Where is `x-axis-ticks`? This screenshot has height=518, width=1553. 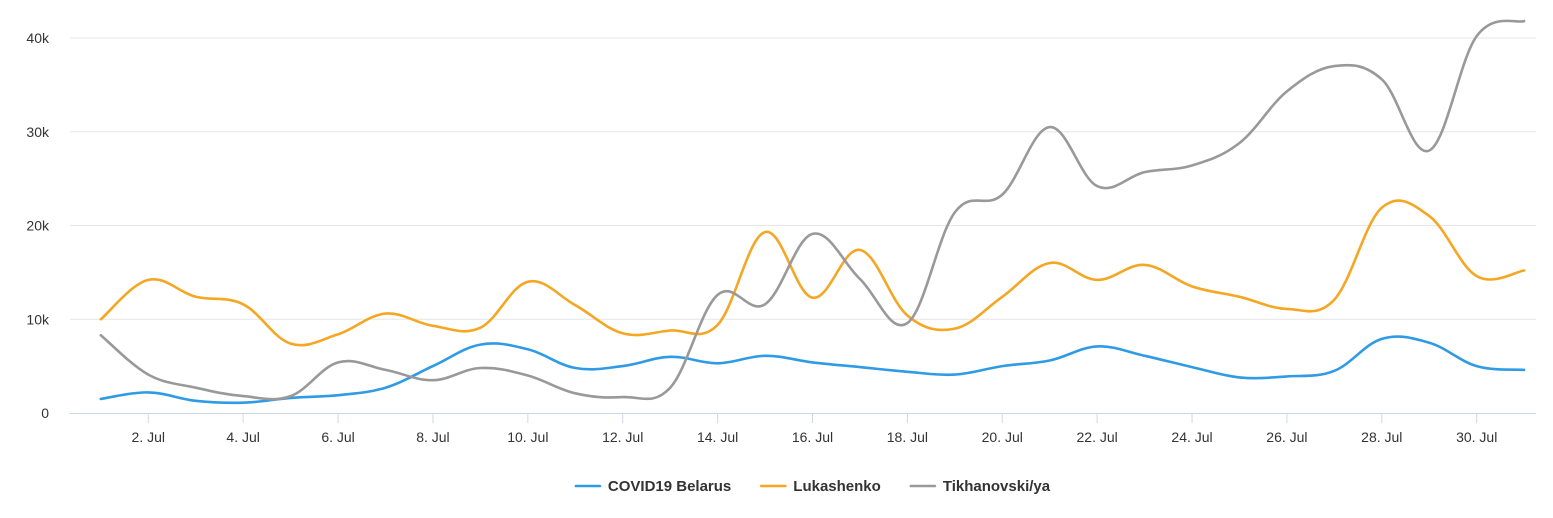
x-axis-ticks is located at coordinates (812, 418).